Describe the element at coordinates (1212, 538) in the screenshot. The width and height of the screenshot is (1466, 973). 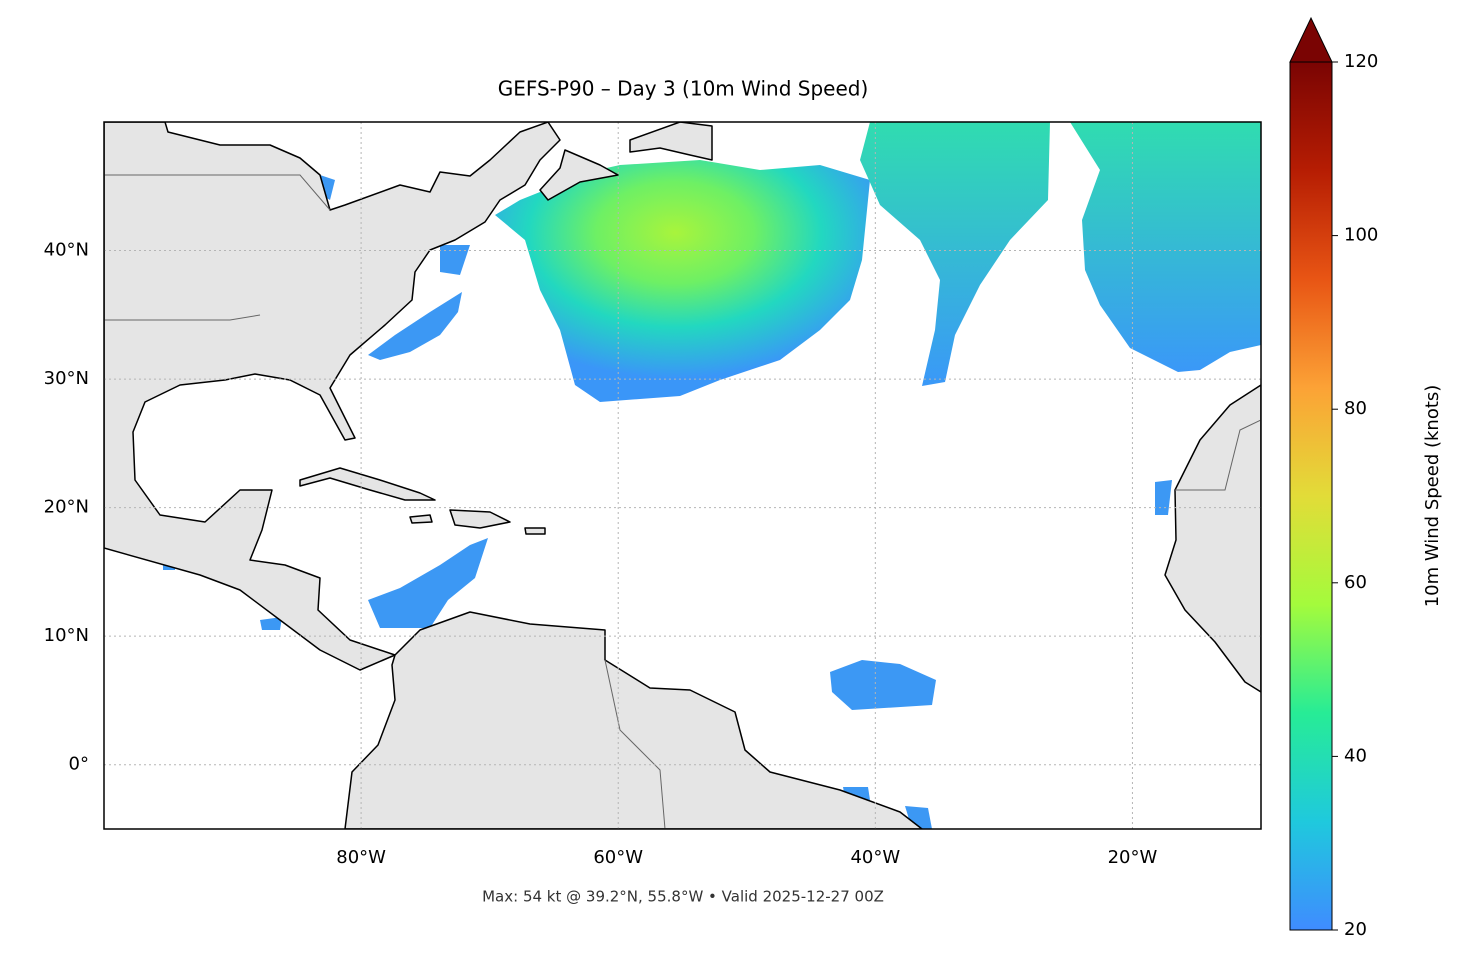
I see `africa` at that location.